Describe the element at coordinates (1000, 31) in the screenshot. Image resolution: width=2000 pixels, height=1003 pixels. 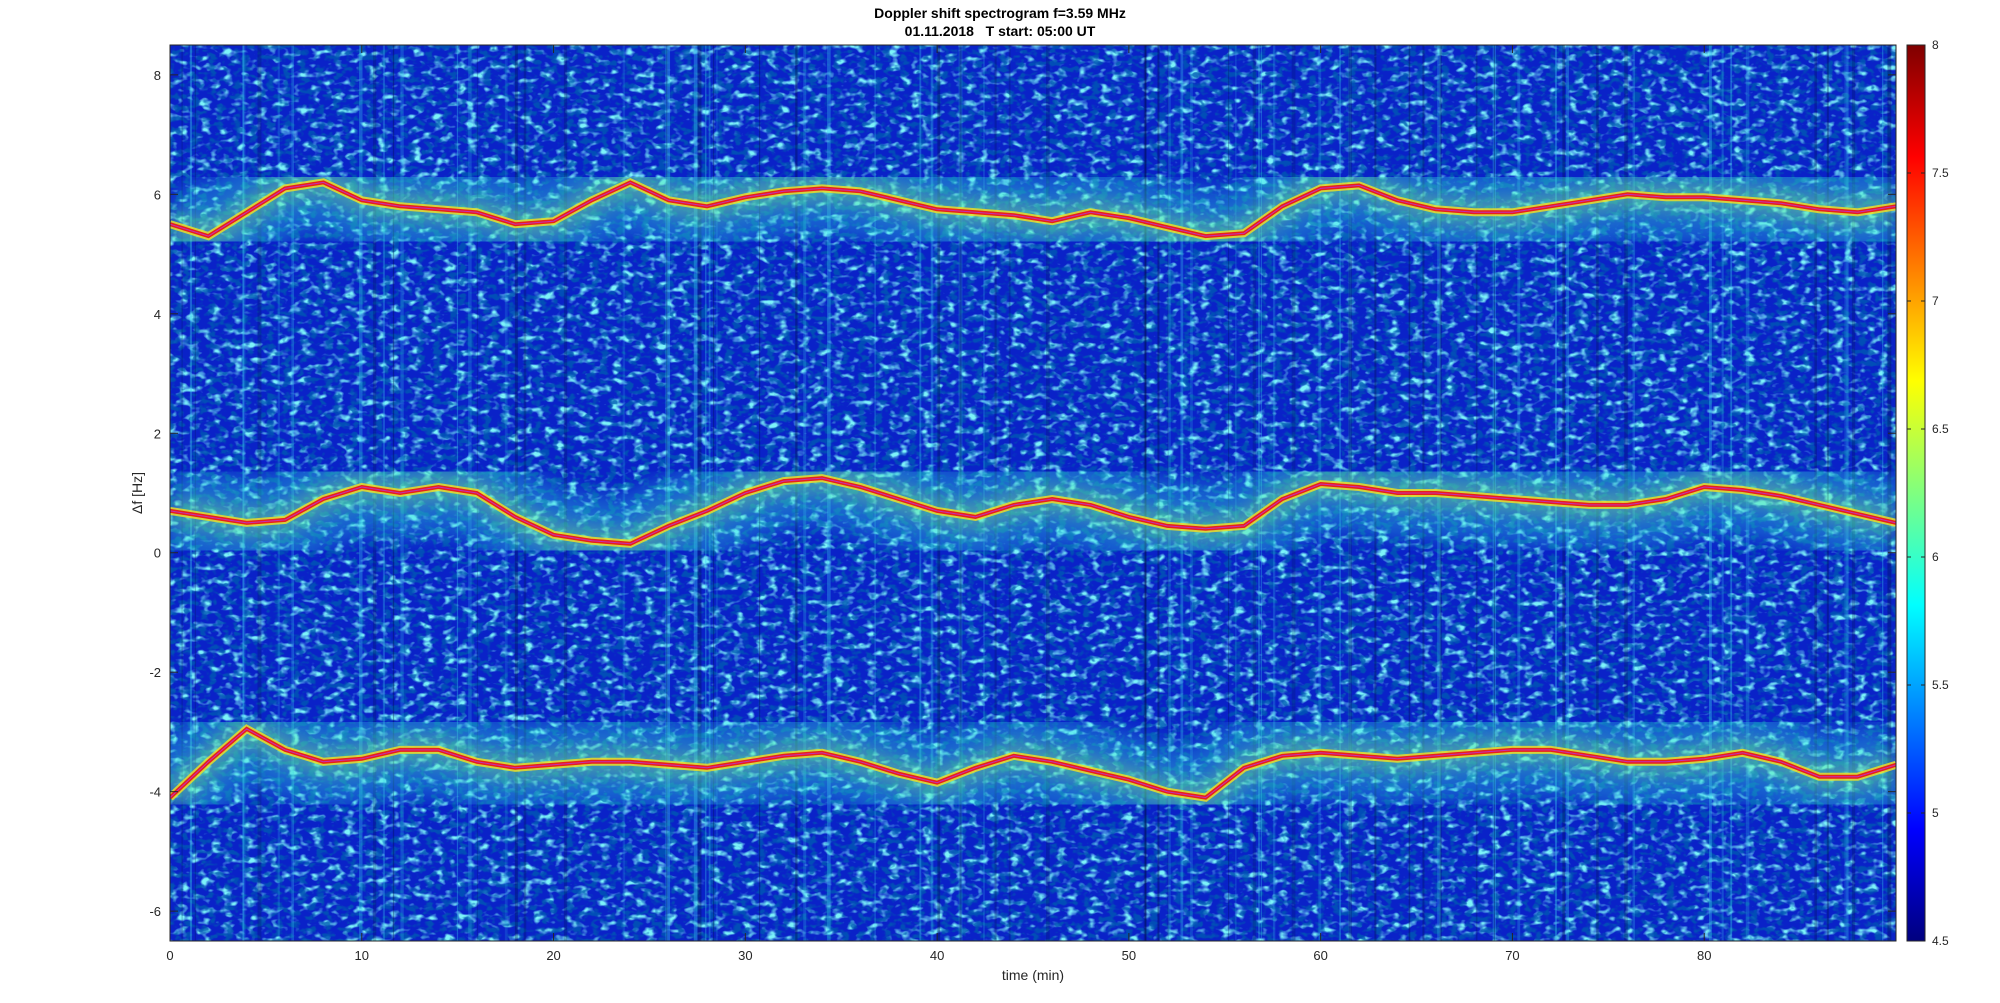
I see `chart-subtitle: 01.11.2018 T start: 05:00 UT` at that location.